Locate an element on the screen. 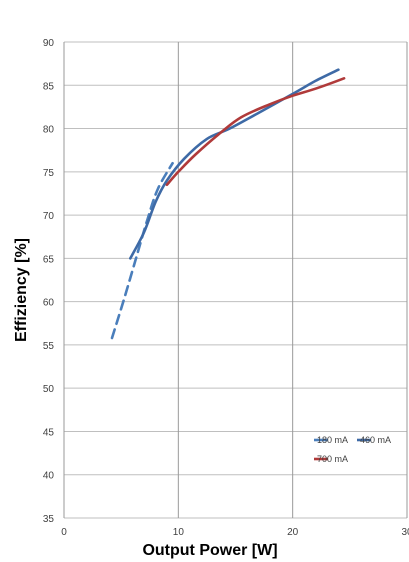  x-tick-label: 30 is located at coordinates (405, 532).